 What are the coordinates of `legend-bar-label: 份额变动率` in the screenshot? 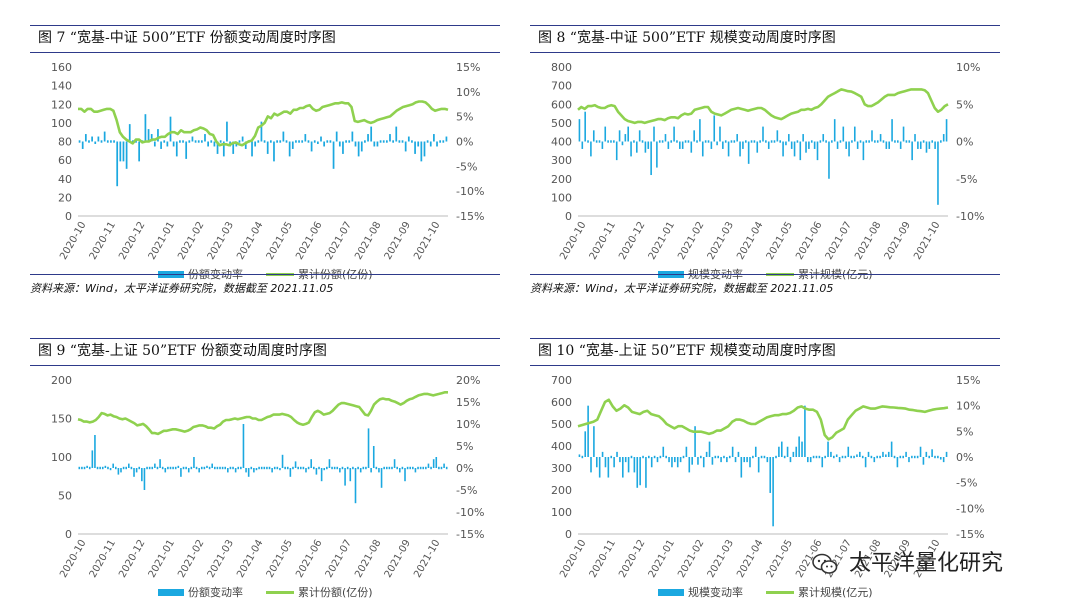 It's located at (215, 592).